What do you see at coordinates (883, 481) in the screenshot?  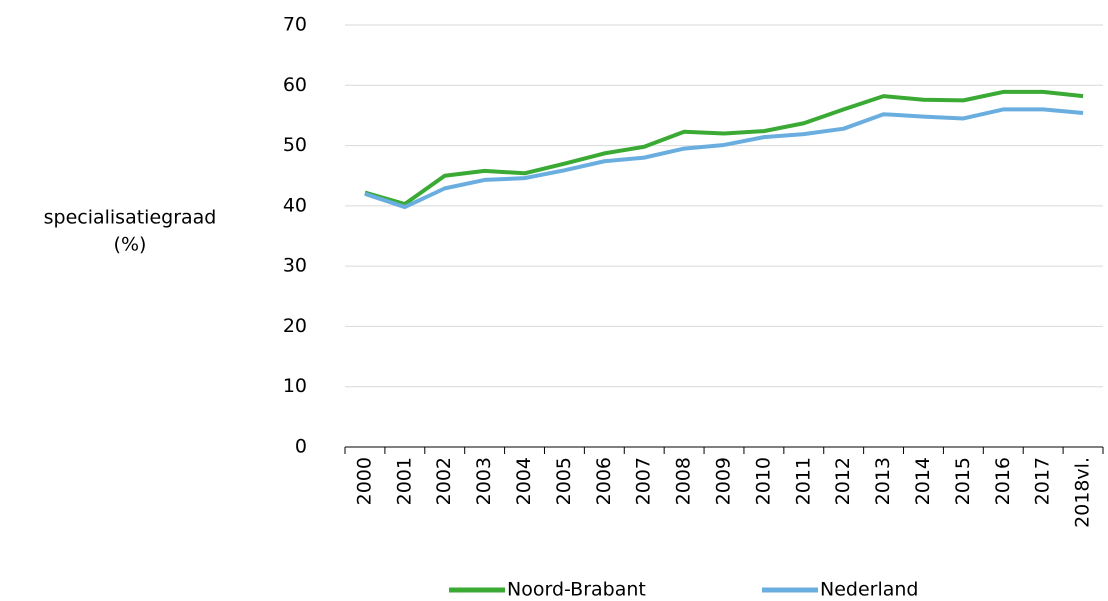 I see `x-tick-label: 2013` at bounding box center [883, 481].